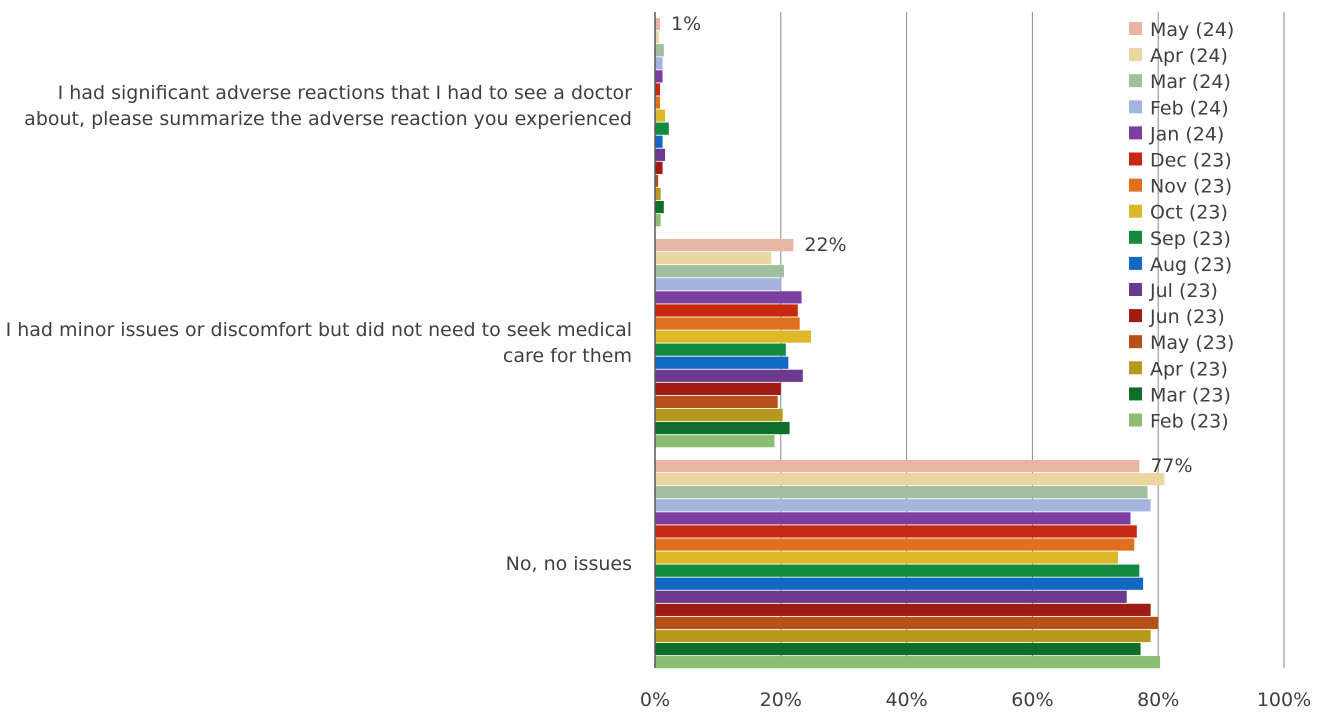 Image resolution: width=1318 pixels, height=718 pixels. What do you see at coordinates (1189, 56) in the screenshot?
I see `legend-label-1: Apr (24)` at bounding box center [1189, 56].